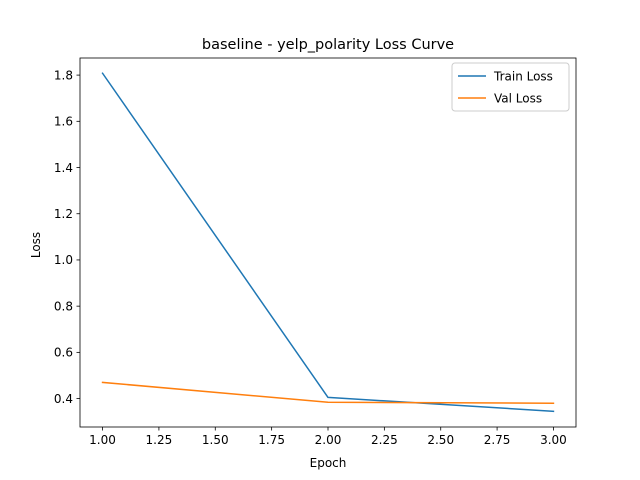 This screenshot has width=640, height=480. I want to click on legend-label: Train Loss, so click(523, 76).